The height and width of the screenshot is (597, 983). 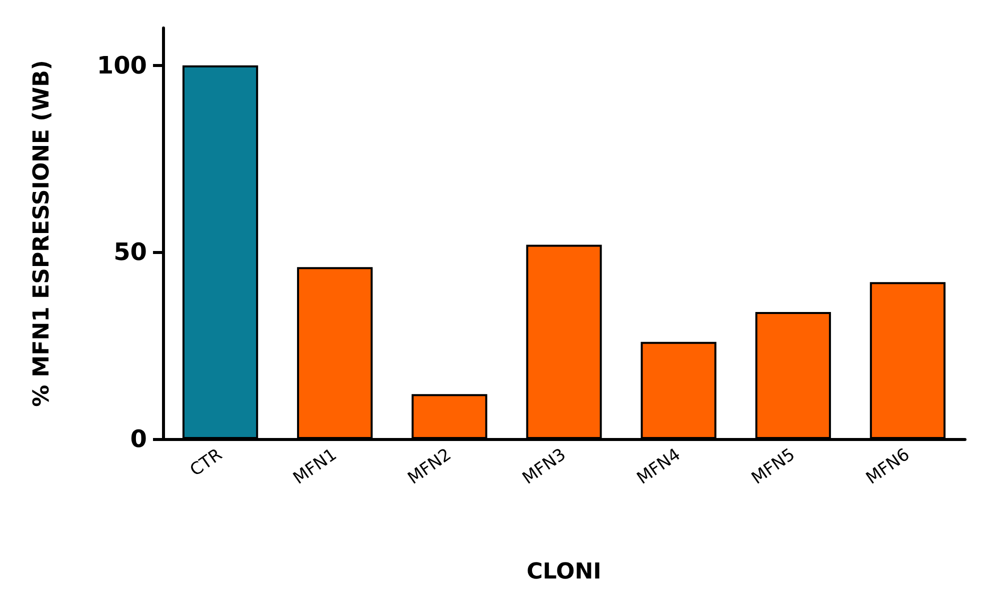 What do you see at coordinates (42, 233) in the screenshot?
I see `y-axis-title: % MFN1 ESPRESSIONE (WB)` at bounding box center [42, 233].